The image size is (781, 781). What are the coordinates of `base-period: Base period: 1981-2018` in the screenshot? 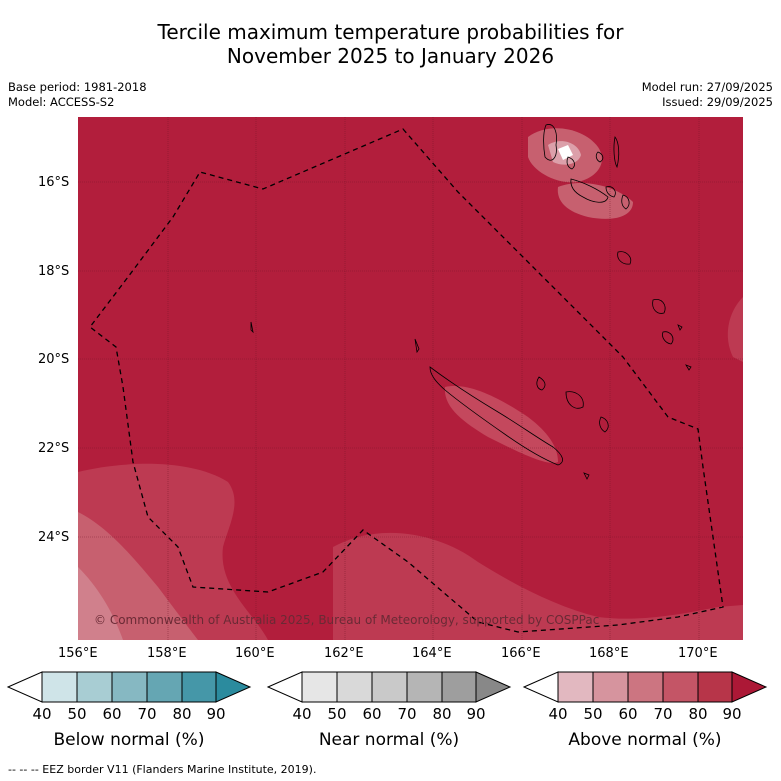 It's located at (77, 87).